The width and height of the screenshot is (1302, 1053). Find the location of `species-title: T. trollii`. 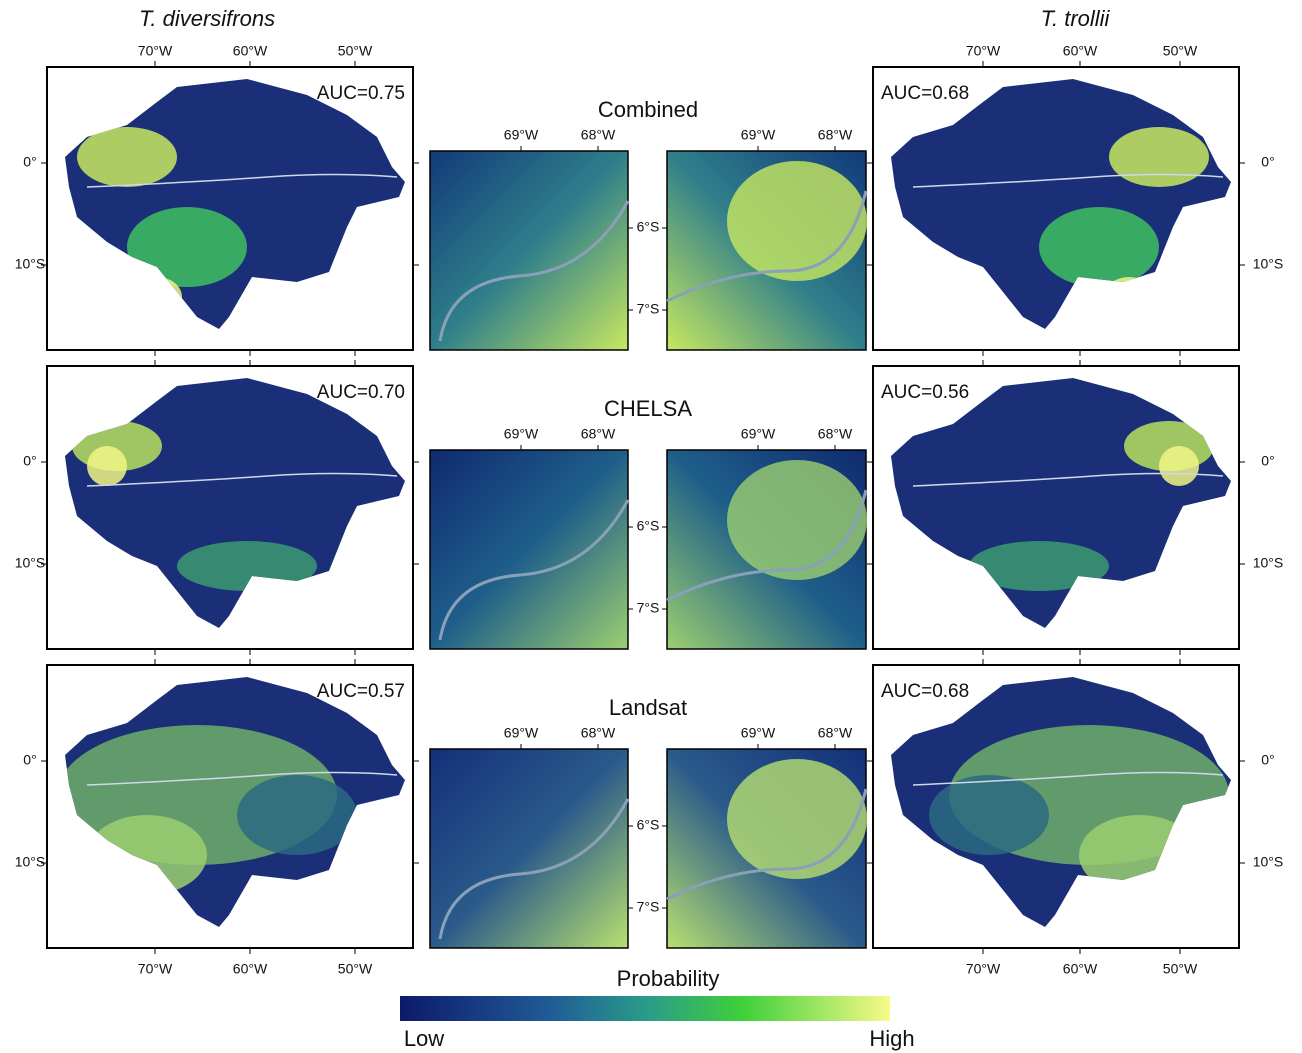

species-title: T. trollii is located at coordinates (1076, 18).